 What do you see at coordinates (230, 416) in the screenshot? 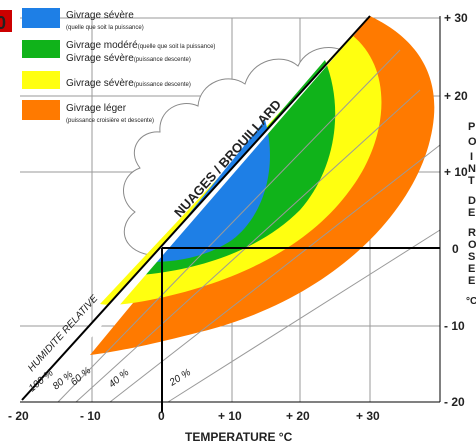
I see `x-tick-label: + 10` at bounding box center [230, 416].